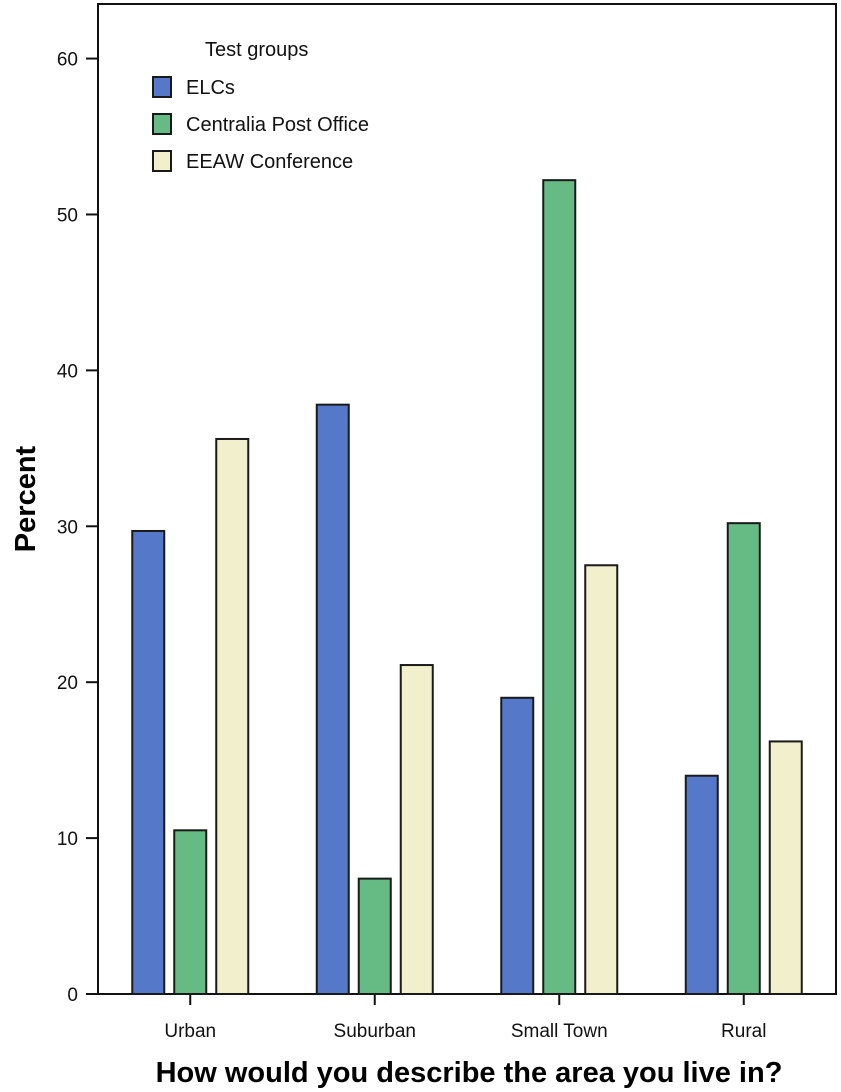 Image resolution: width=841 pixels, height=1092 pixels. I want to click on bar-elcs-urban, so click(148, 762).